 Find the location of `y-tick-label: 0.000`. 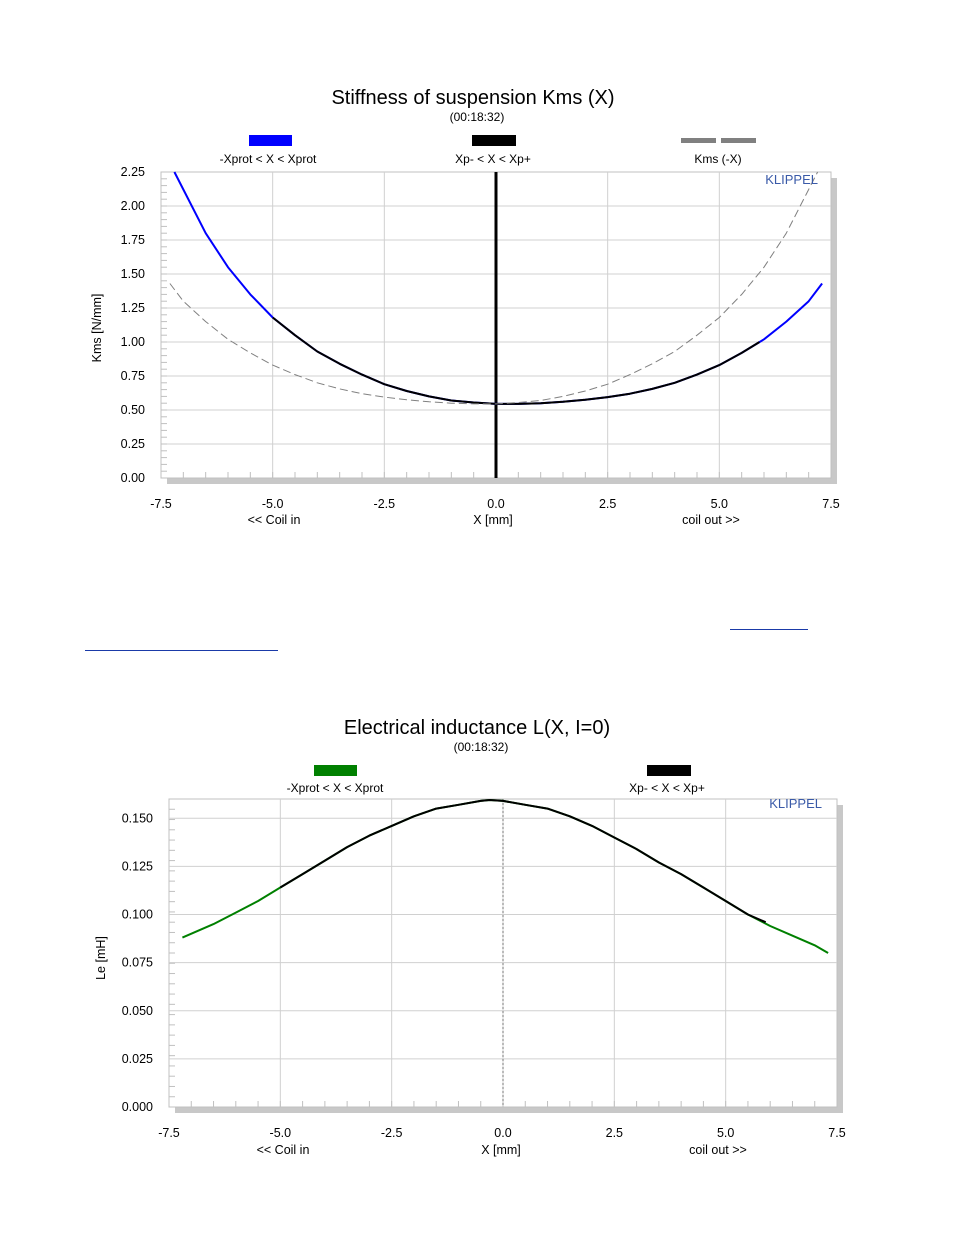

y-tick-label: 0.000 is located at coordinates (137, 1107).